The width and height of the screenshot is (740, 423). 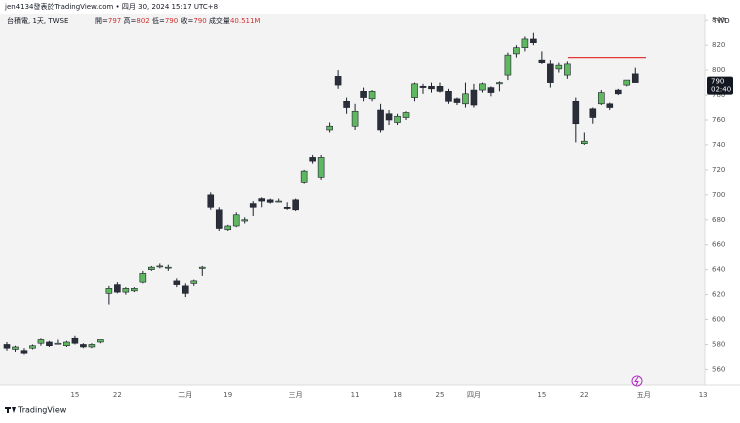 What do you see at coordinates (117, 395) in the screenshot?
I see `x-tick-label: 22` at bounding box center [117, 395].